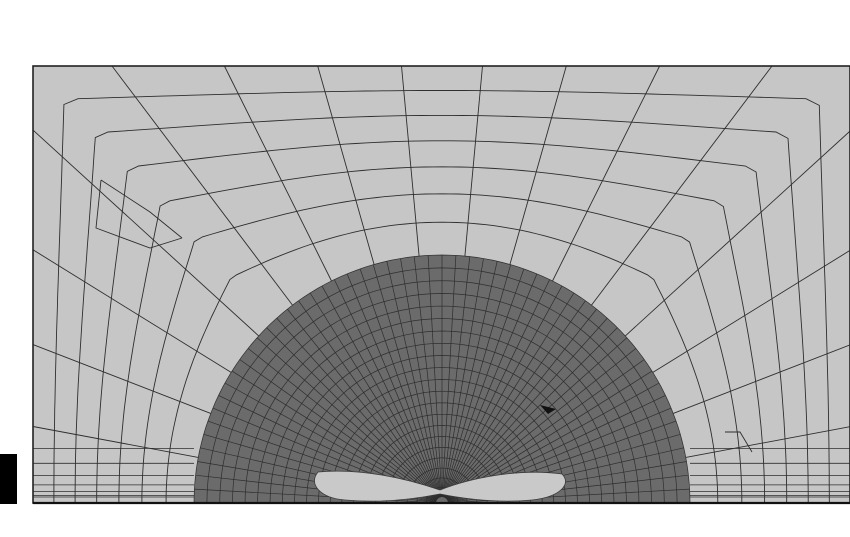 Image resolution: width=850 pixels, height=537 pixels. Describe the element at coordinates (548, 409) in the screenshot. I see `crack-tip-marker` at that location.